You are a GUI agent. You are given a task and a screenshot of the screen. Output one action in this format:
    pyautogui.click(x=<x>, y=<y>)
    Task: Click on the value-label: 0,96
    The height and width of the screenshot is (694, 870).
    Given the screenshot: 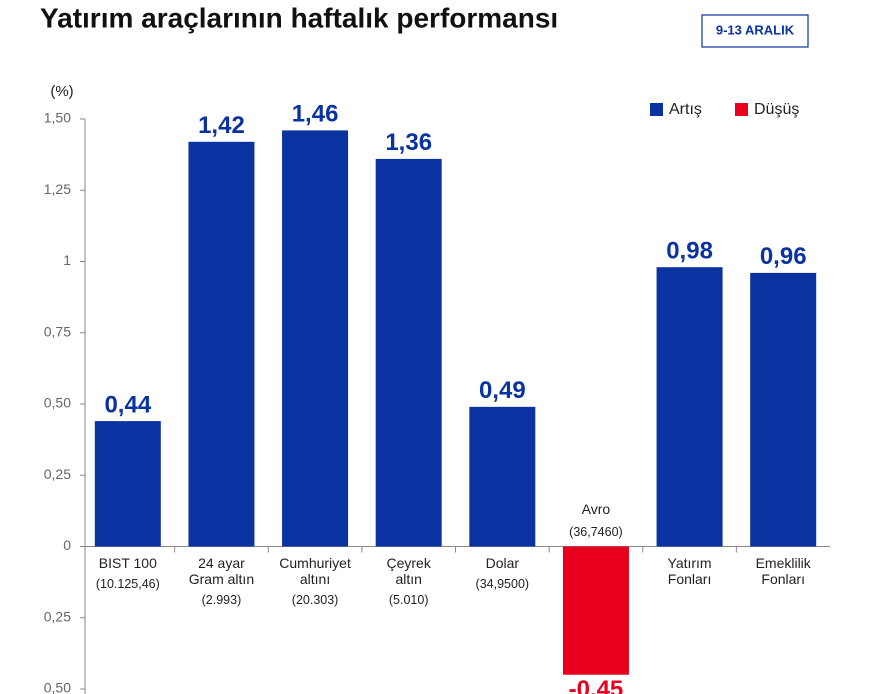 What is the action you would take?
    pyautogui.click(x=783, y=256)
    